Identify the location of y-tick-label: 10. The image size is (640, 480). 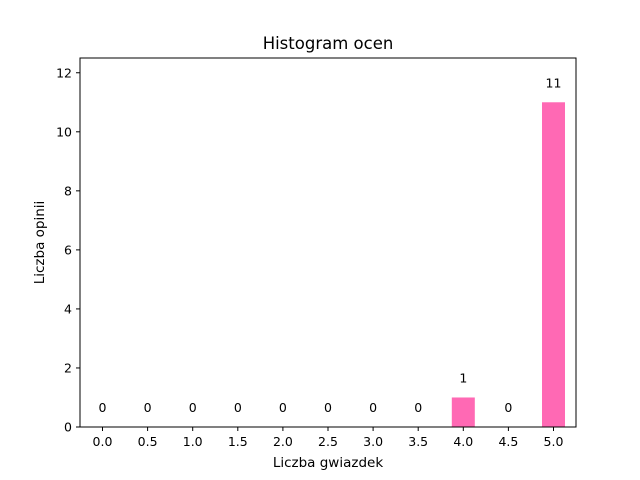
(64, 131).